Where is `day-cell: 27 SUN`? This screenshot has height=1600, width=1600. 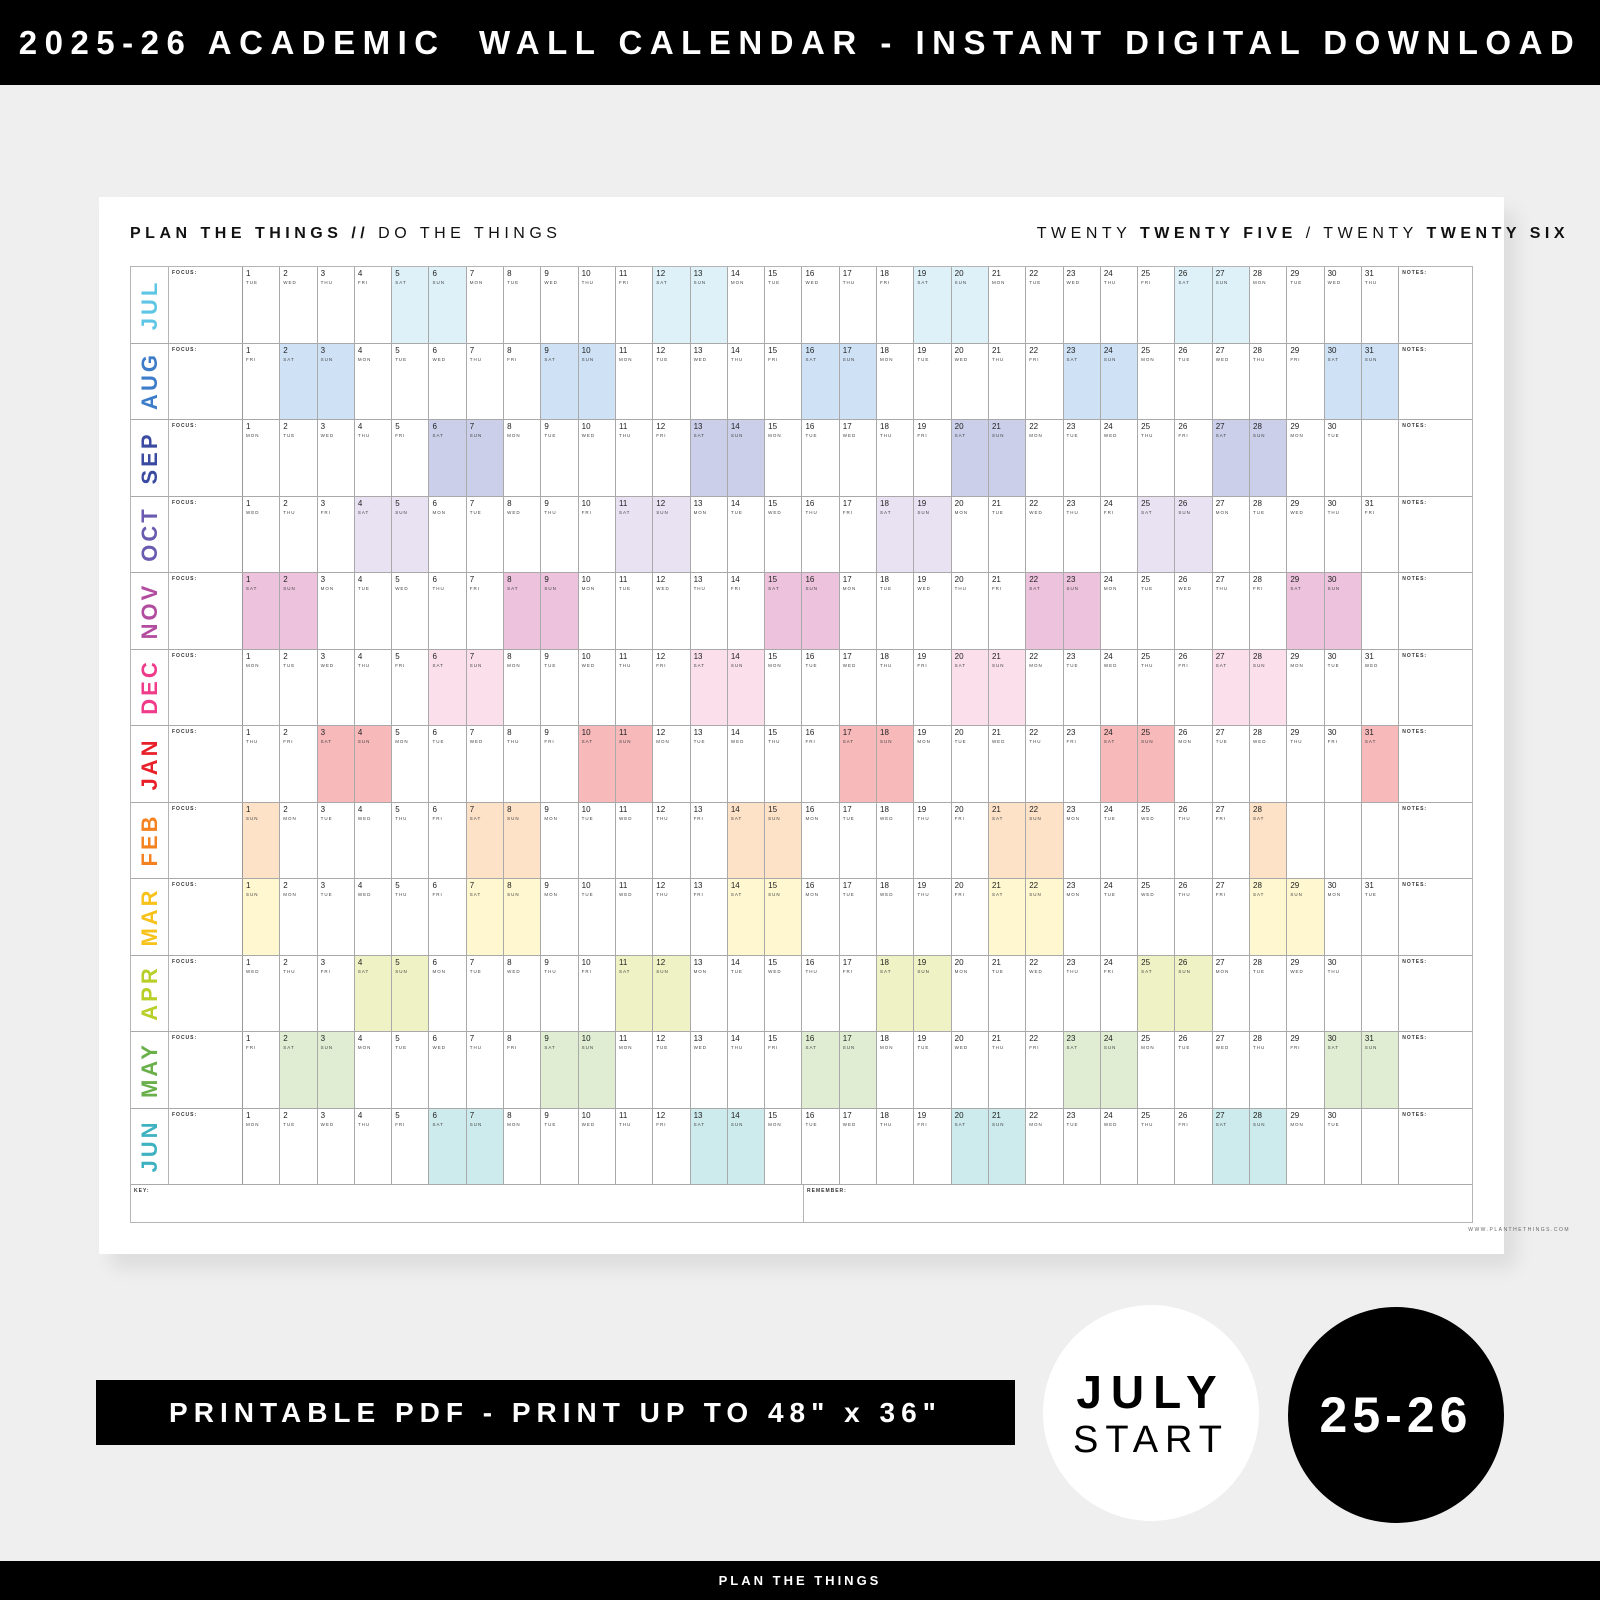
day-cell: 27 SUN is located at coordinates (1231, 305).